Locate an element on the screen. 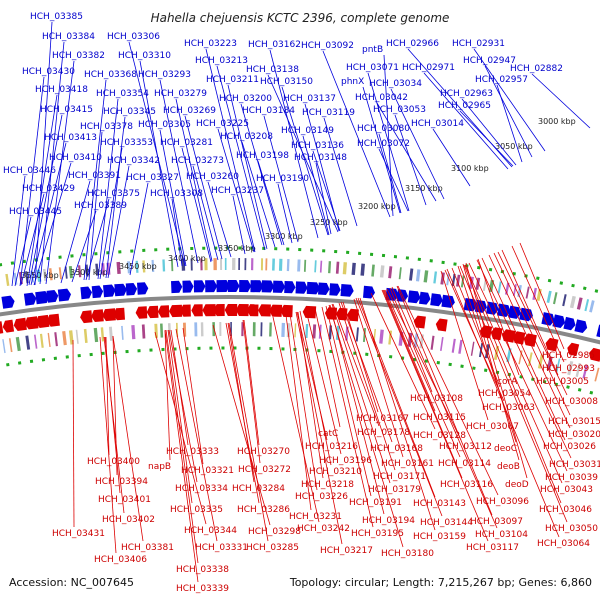  genome-backbone is located at coordinates (300, 320).